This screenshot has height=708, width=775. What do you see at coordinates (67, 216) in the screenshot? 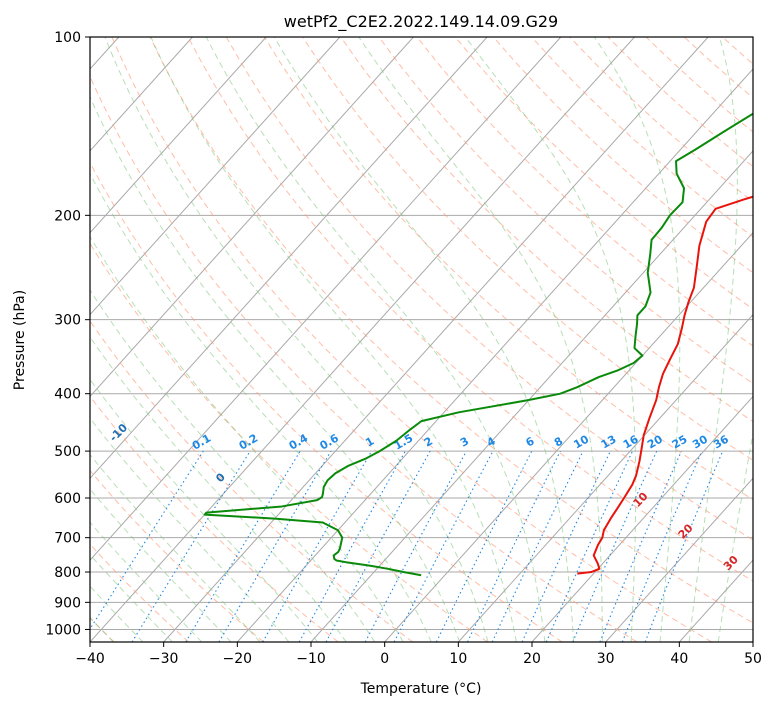
I see `y-tick-label: 200` at bounding box center [67, 216].